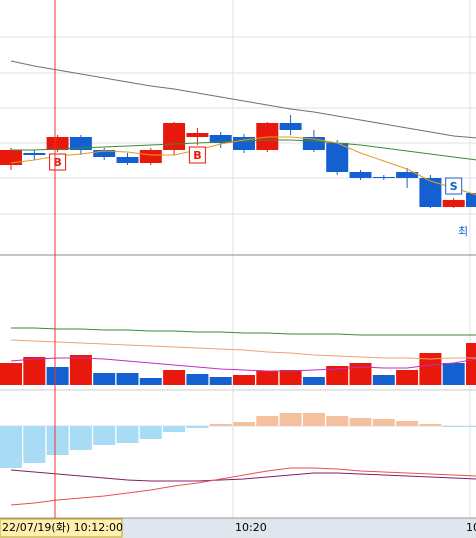  I want to click on crosshair-label: 22/07/19(화) 10:12:00, so click(62, 527).